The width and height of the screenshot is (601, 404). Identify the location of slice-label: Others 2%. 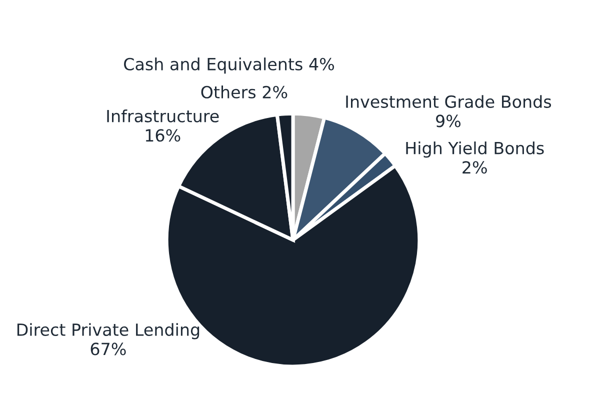
(244, 92).